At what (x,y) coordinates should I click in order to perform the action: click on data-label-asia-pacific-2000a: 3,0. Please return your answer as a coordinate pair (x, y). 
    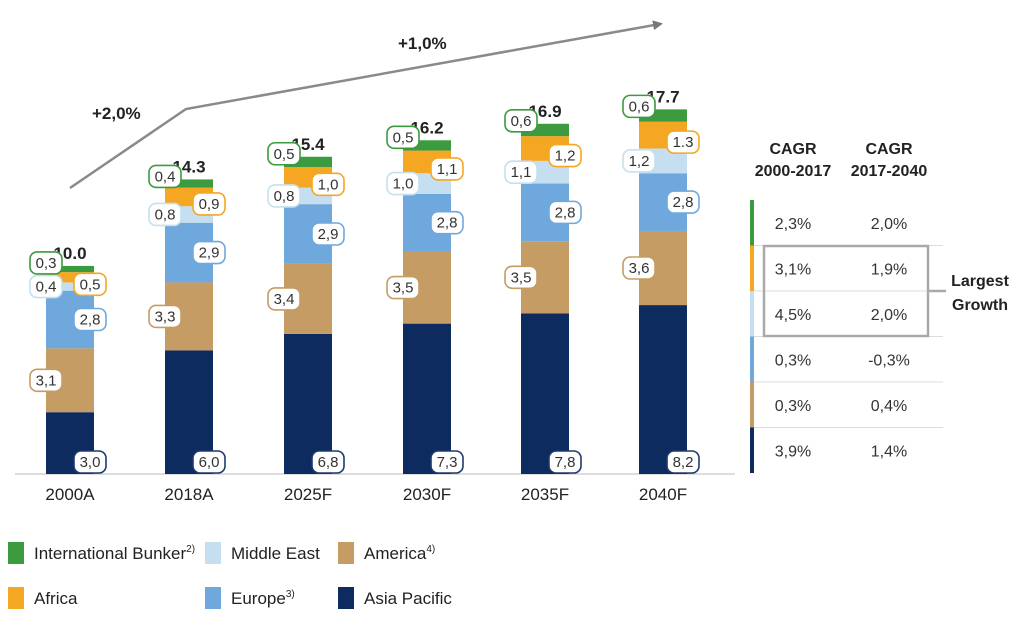
    Looking at the image, I should click on (90, 462).